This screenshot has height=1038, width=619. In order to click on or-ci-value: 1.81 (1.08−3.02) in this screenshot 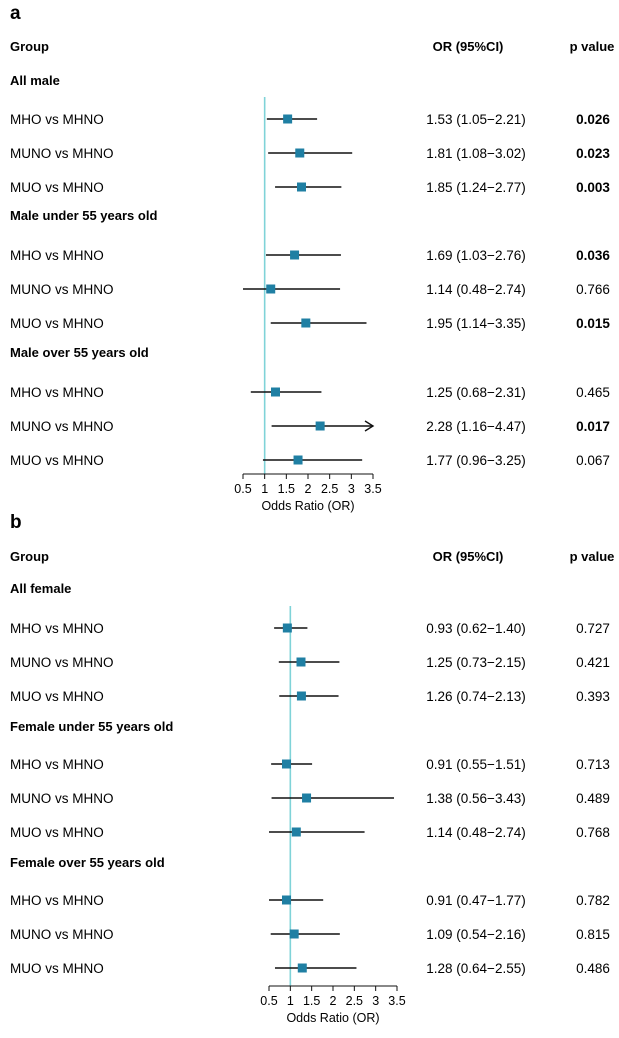, I will do `click(475, 153)`.